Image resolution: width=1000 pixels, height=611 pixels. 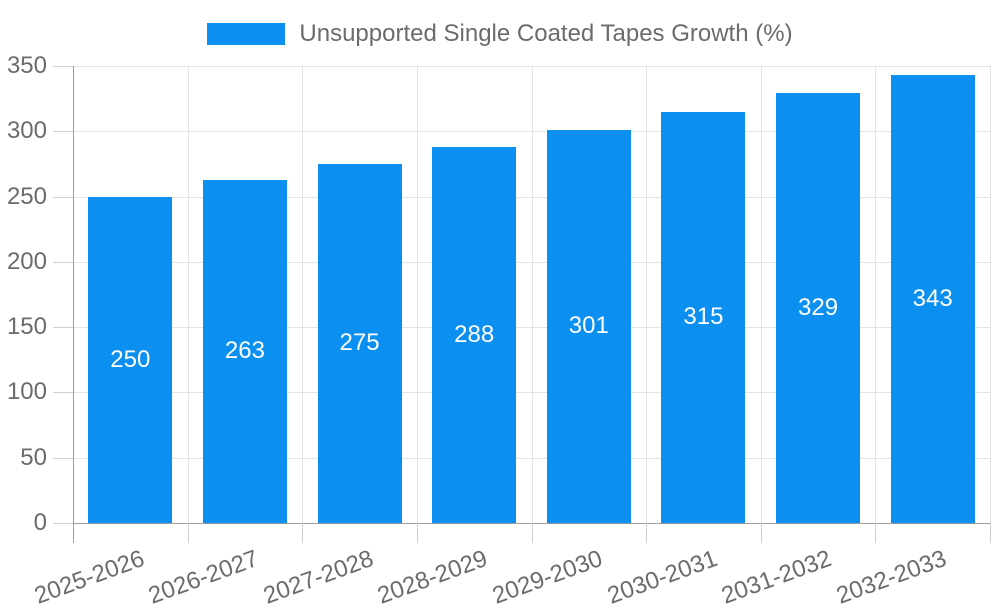 I want to click on x-tick-label: 2027-2028, so click(x=318, y=577).